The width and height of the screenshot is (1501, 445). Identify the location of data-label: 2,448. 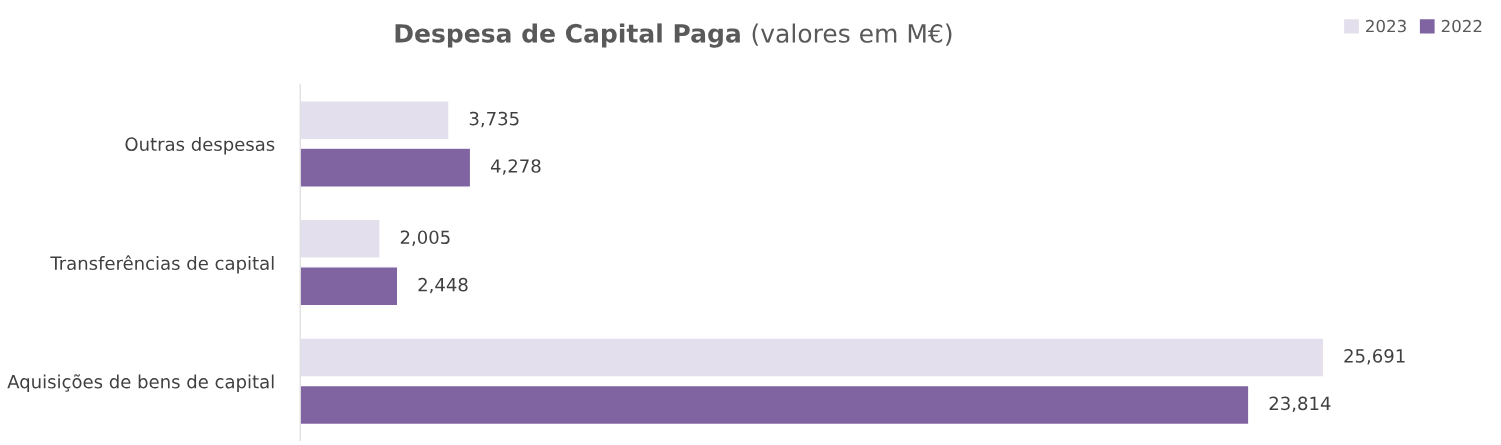
(443, 285).